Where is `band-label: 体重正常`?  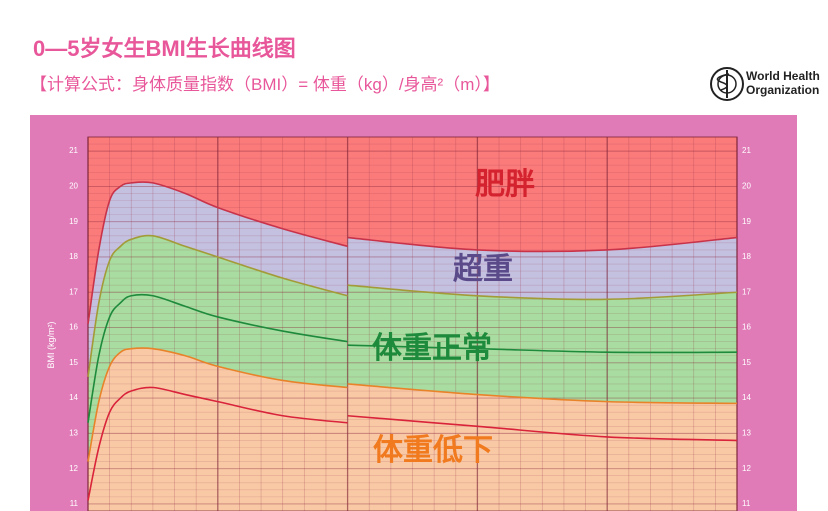 band-label: 体重正常 is located at coordinates (432, 348).